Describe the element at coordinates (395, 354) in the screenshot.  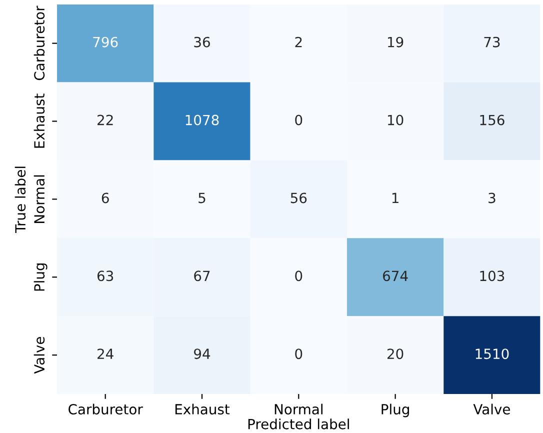
I see `data-label: 20` at that location.